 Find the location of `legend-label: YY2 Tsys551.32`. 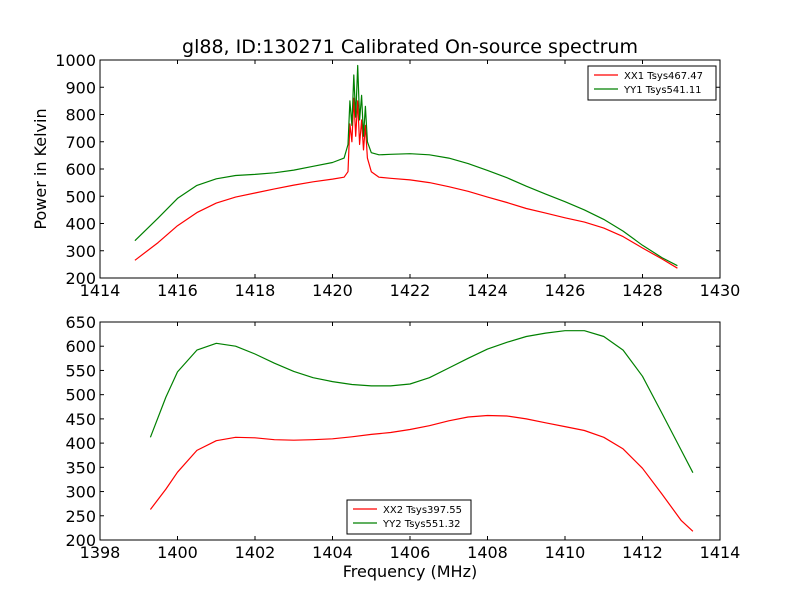

legend-label: YY2 Tsys551.32 is located at coordinates (421, 524).